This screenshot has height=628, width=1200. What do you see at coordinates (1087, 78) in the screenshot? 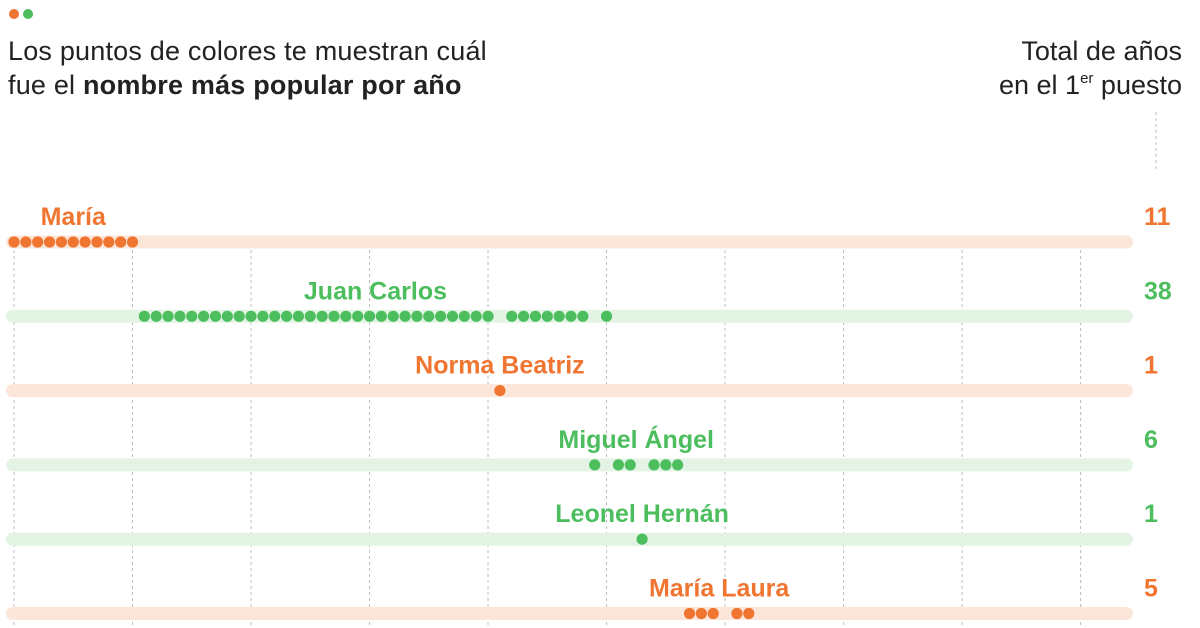
I see `totals-header-sup: er` at bounding box center [1087, 78].